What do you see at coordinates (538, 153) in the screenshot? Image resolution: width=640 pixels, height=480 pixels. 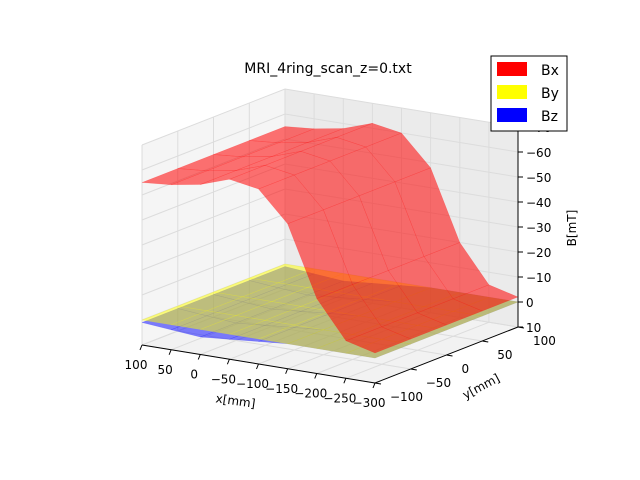 I see `z-tick-label: −60` at bounding box center [538, 153].